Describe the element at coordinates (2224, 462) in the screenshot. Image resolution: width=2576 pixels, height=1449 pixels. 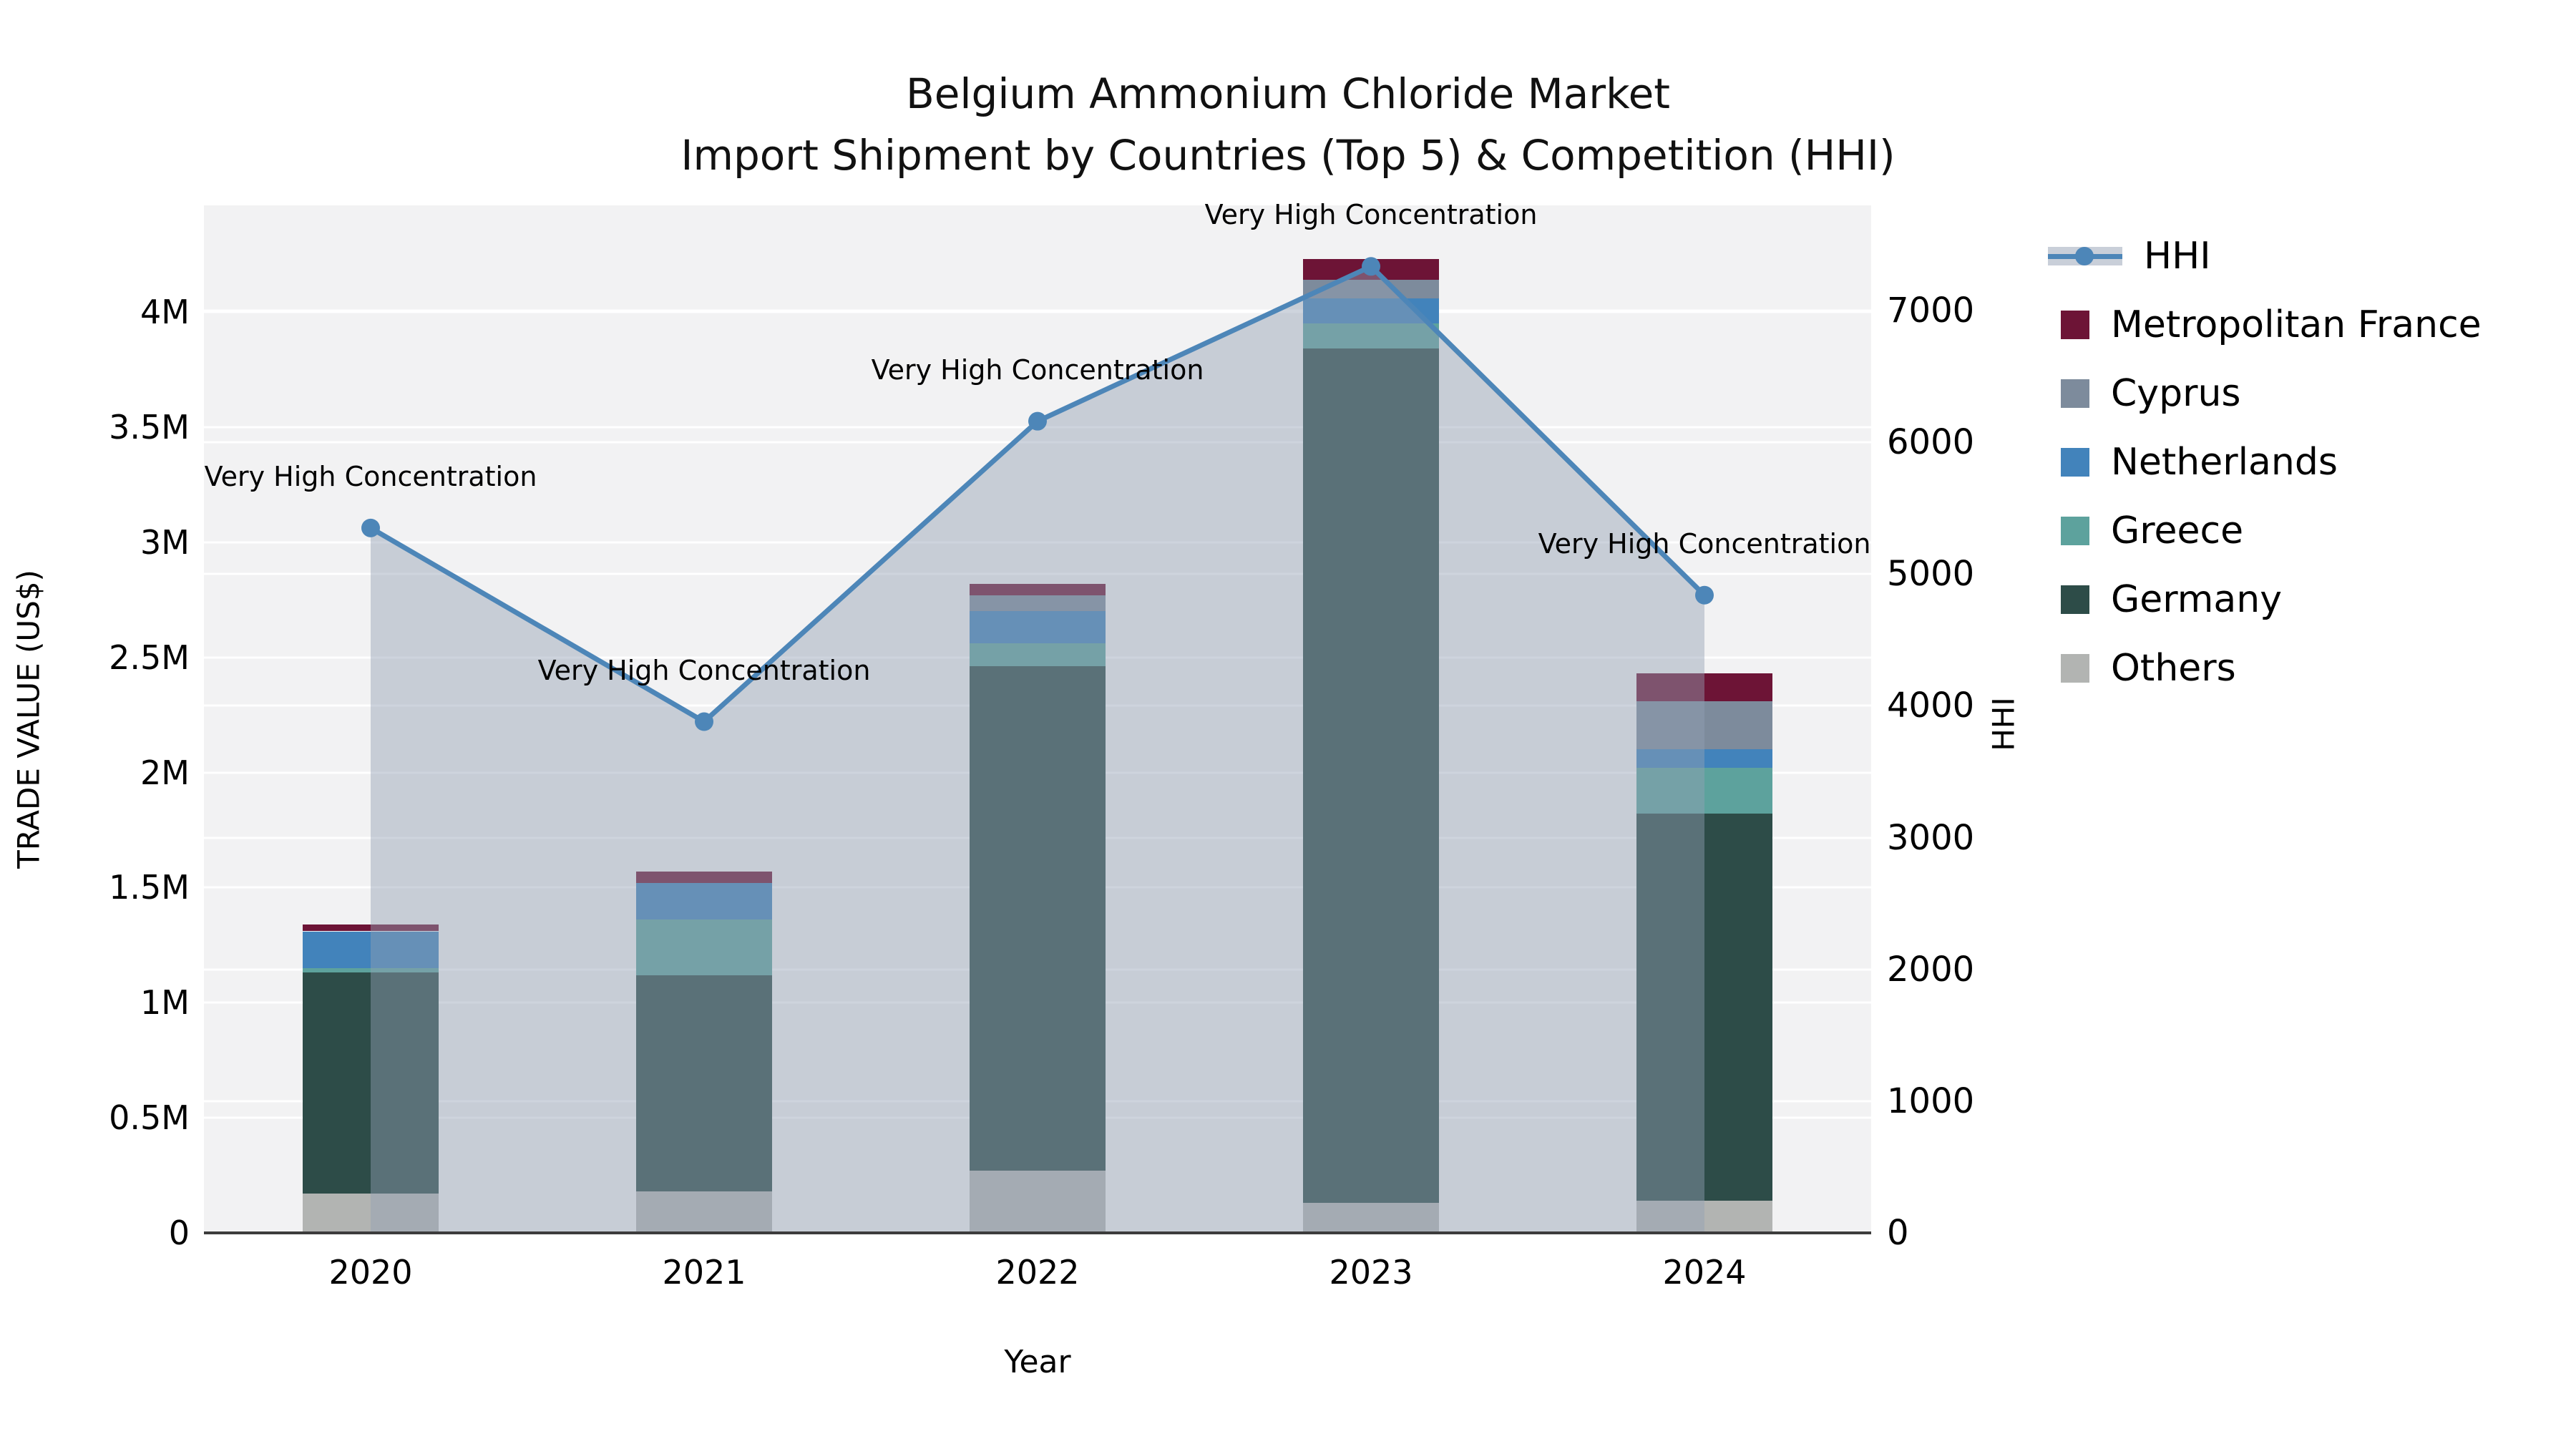
I see `legend-item-label: Netherlands` at that location.